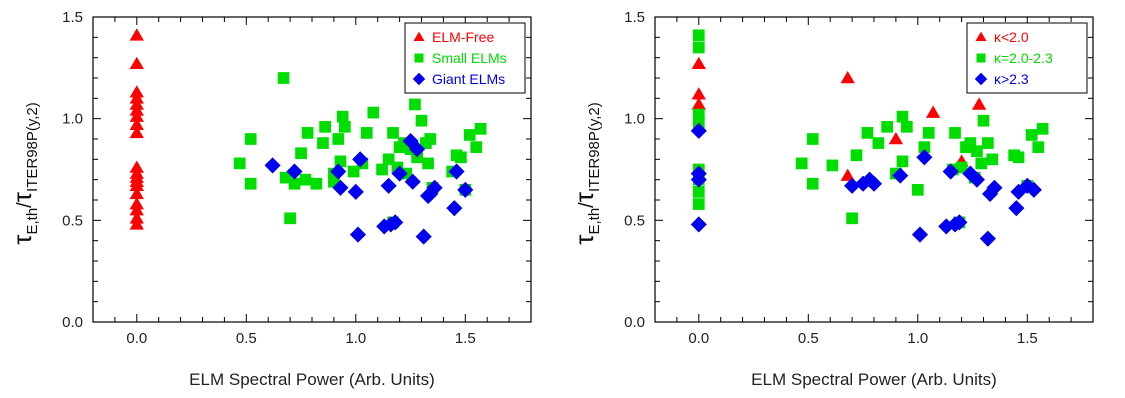  Describe the element at coordinates (839, 118) in the screenshot. I see `series-kappa-lt-20-right` at that location.